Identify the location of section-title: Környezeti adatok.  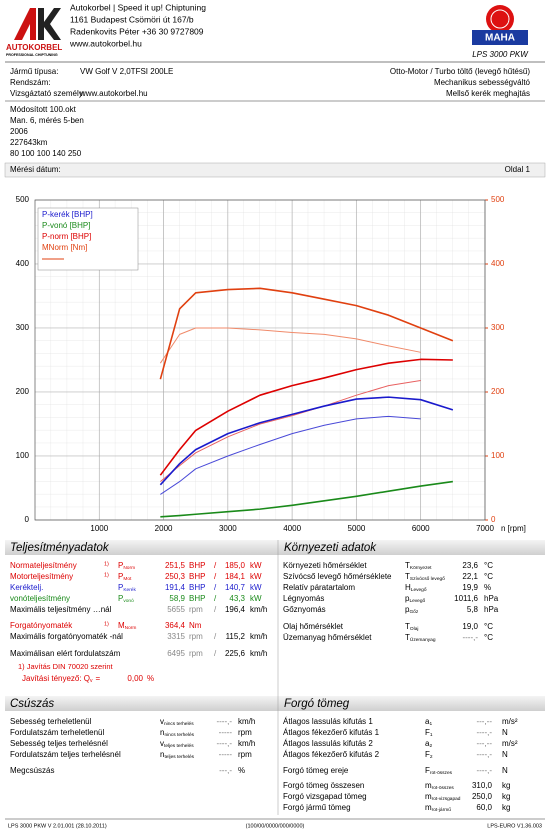
(330, 548).